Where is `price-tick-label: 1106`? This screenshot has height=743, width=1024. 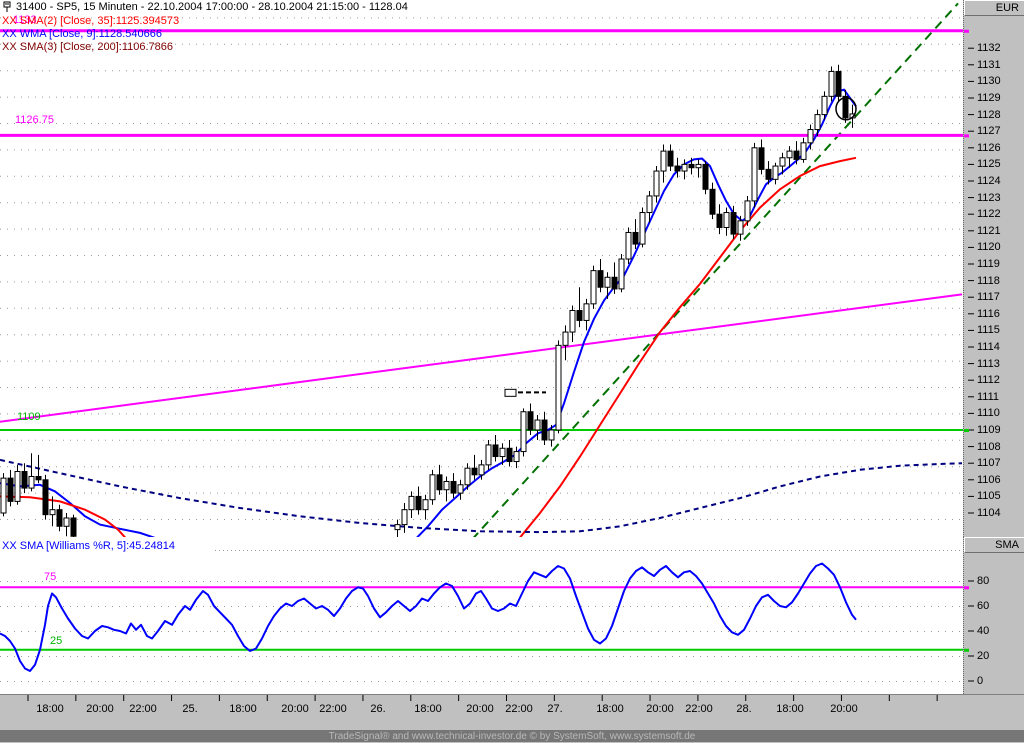
price-tick-label: 1106 is located at coordinates (989, 479).